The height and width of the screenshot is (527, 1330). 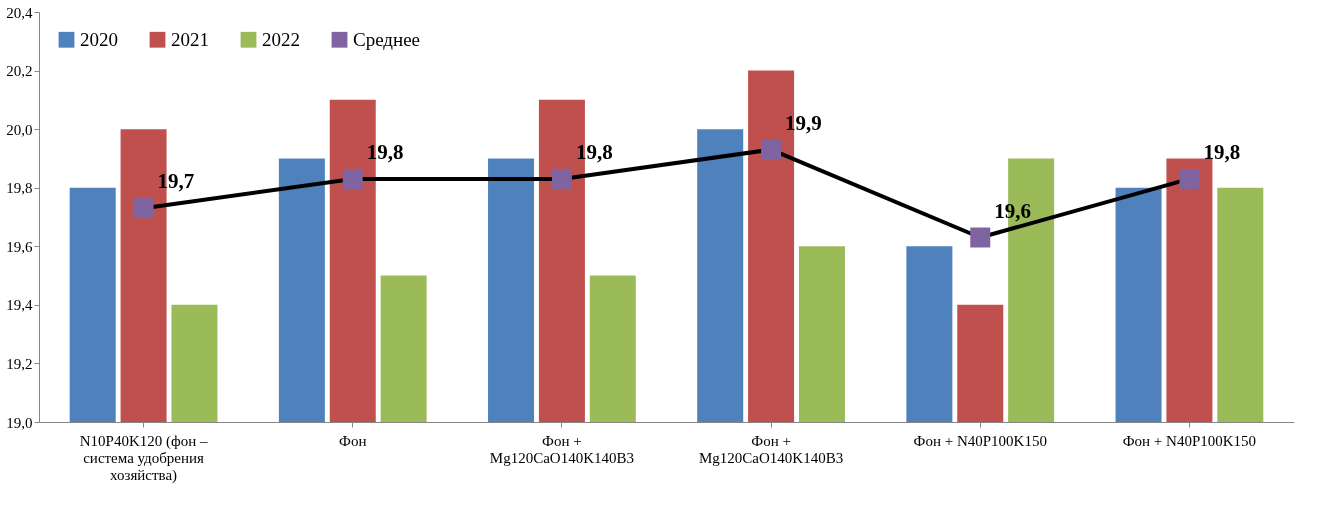 What do you see at coordinates (190, 39) in the screenshot?
I see `legend-label: 2021` at bounding box center [190, 39].